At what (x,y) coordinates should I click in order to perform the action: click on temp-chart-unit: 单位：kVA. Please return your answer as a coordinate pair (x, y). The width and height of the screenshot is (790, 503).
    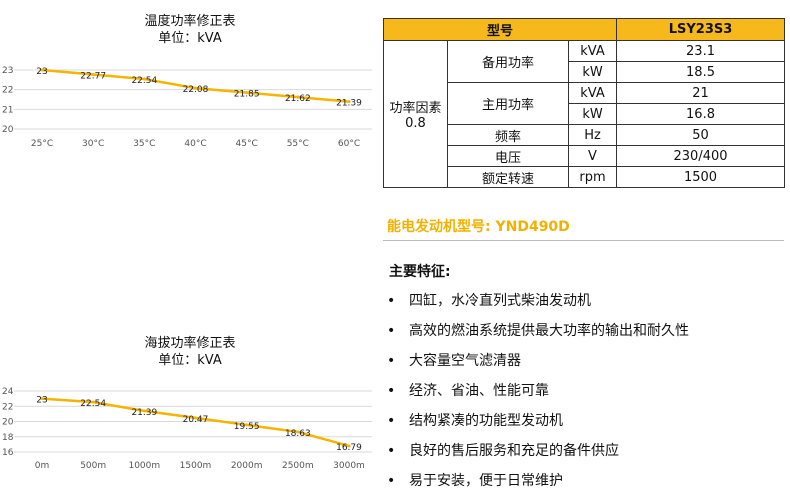
    Looking at the image, I should click on (190, 38).